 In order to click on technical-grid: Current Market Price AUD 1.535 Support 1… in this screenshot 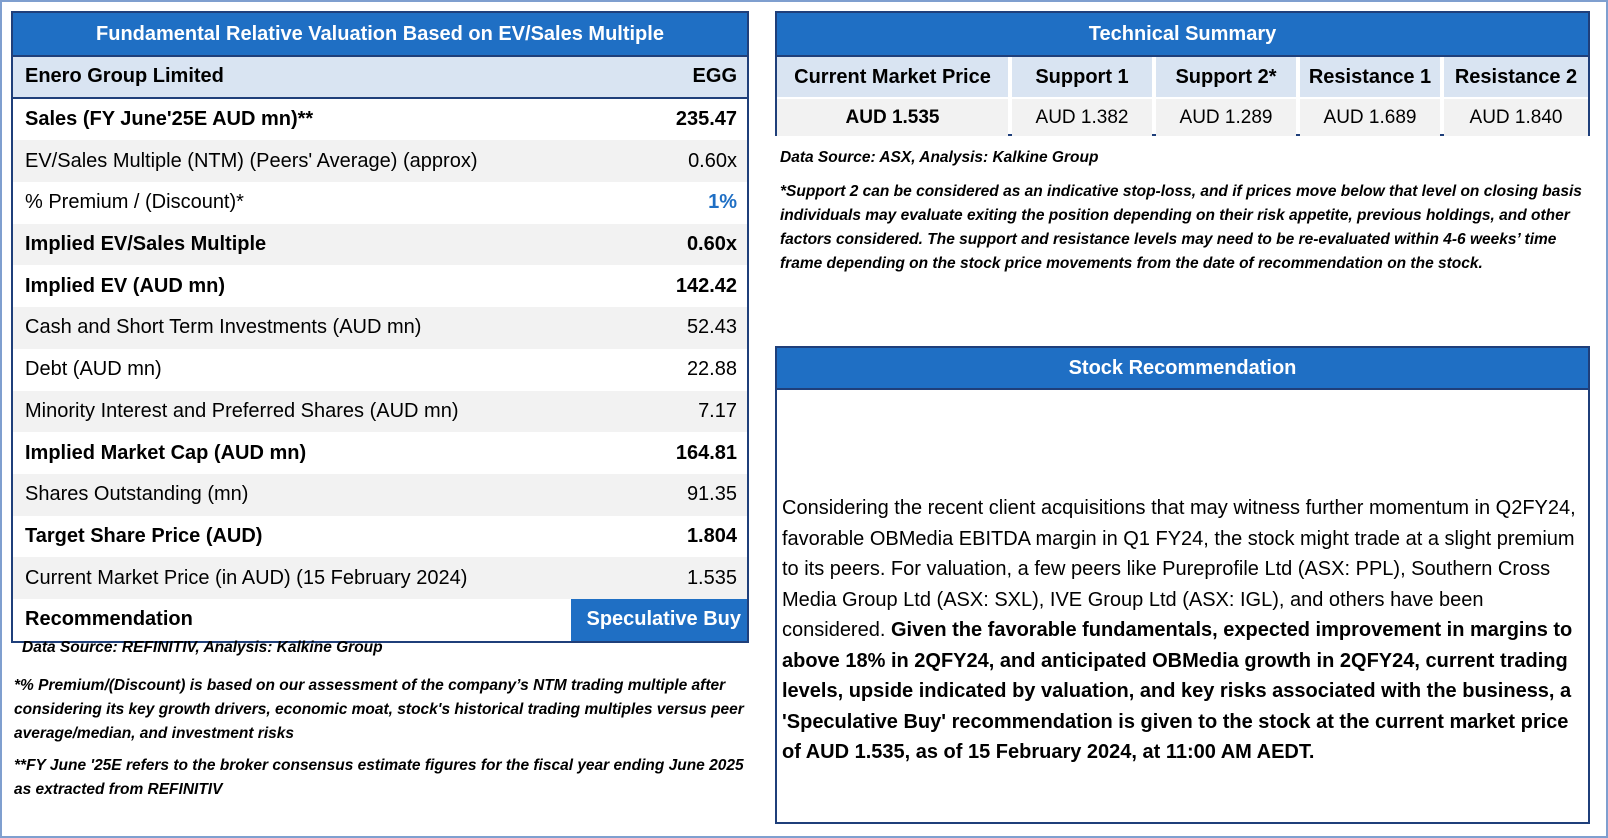, I will do `click(1182, 96)`.